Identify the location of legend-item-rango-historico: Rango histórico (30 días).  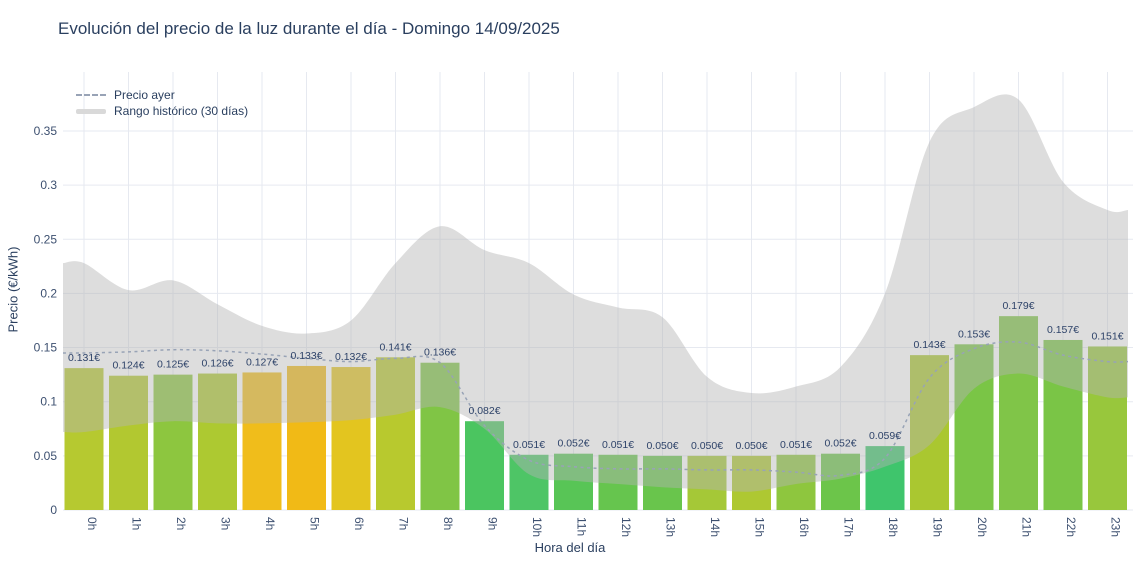
(162, 111).